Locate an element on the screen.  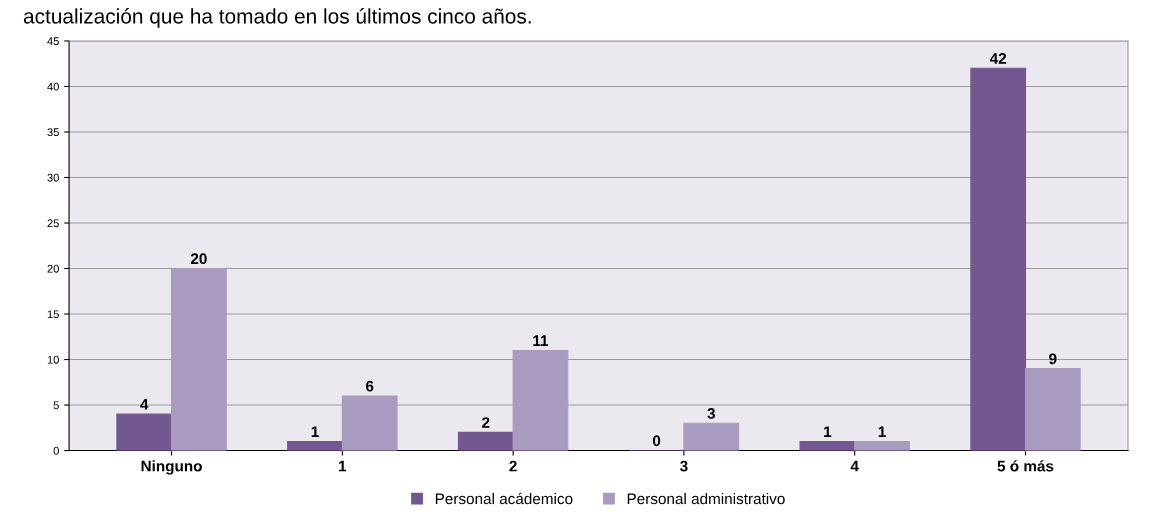
x-tick-label: 3 is located at coordinates (684, 466).